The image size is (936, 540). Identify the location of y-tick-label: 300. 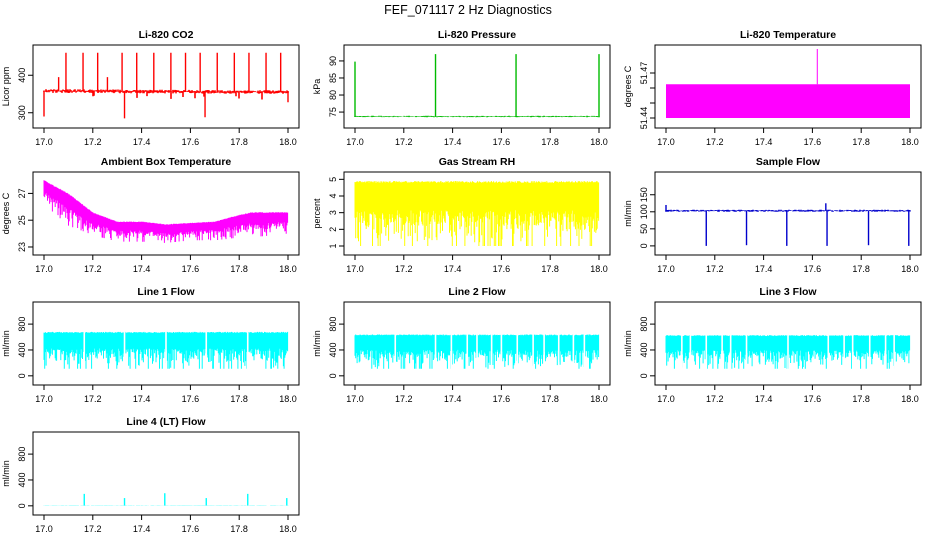
(22, 112).